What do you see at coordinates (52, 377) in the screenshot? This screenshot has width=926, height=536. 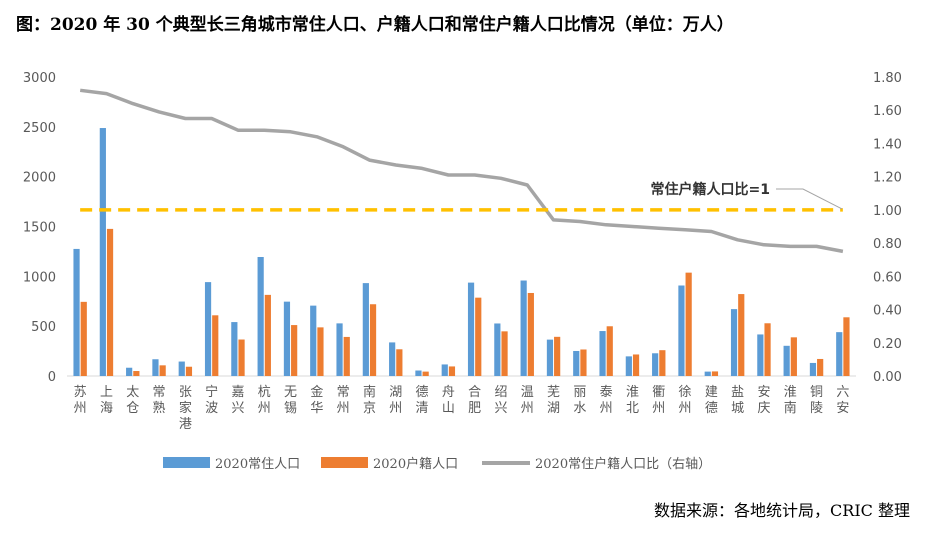 I see `y-left-tick-label: 0` at bounding box center [52, 377].